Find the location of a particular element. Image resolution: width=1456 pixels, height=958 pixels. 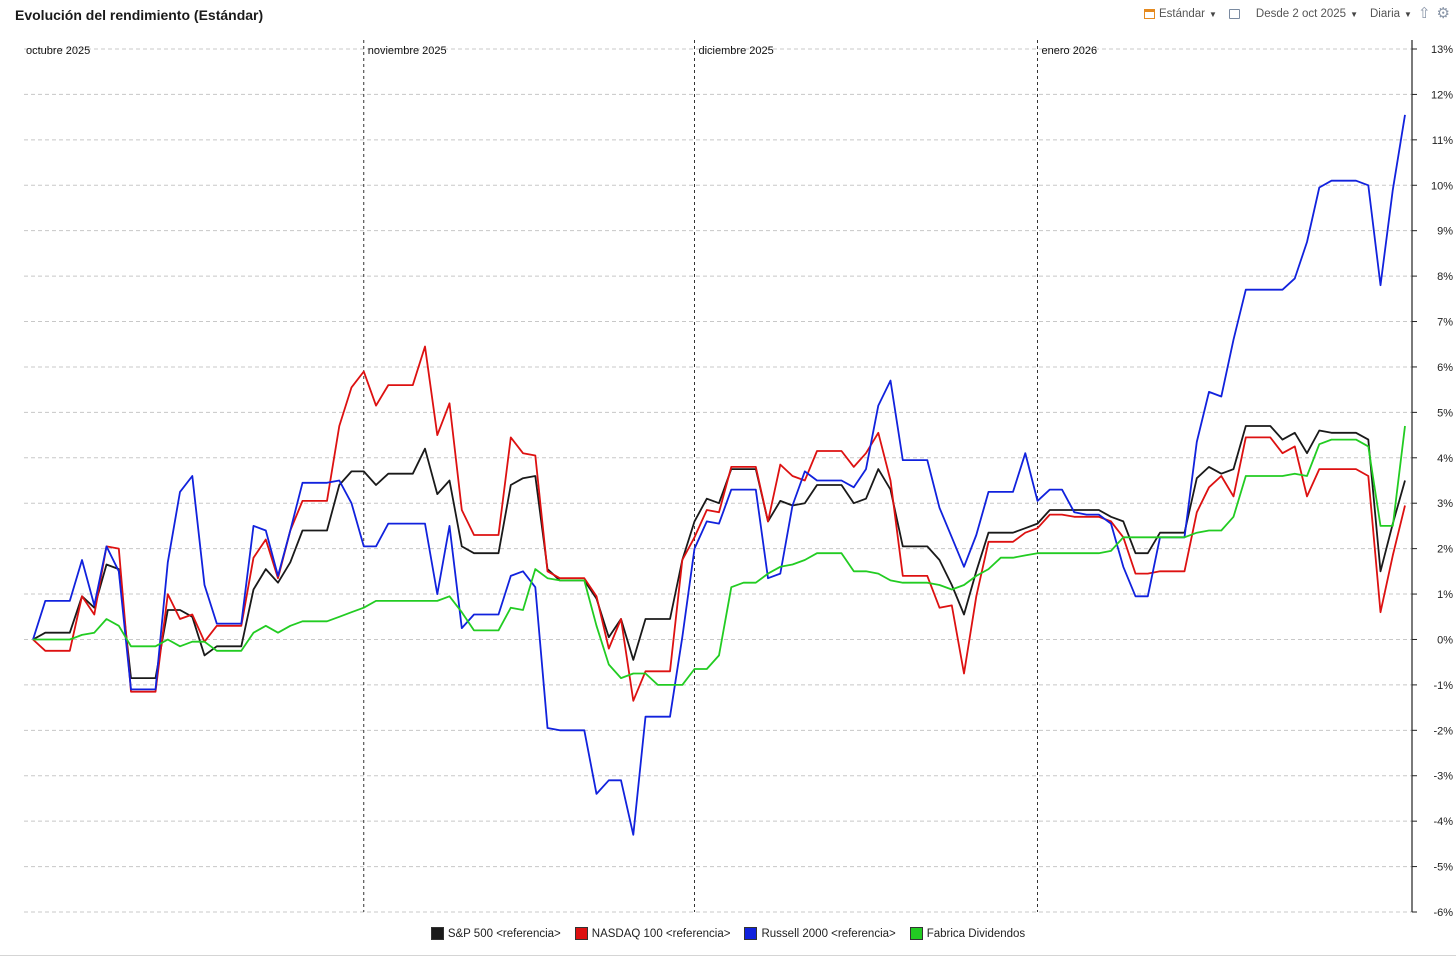

y-tick-label: 0% is located at coordinates (1445, 640).